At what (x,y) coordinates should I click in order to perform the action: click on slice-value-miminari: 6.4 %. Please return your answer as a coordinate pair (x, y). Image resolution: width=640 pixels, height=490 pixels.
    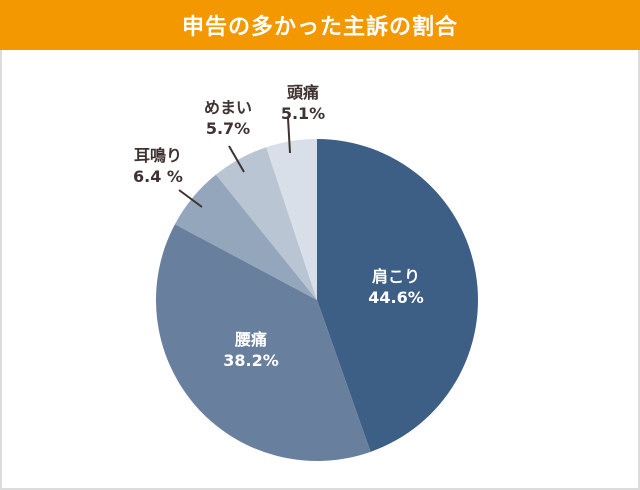
    Looking at the image, I should click on (158, 176).